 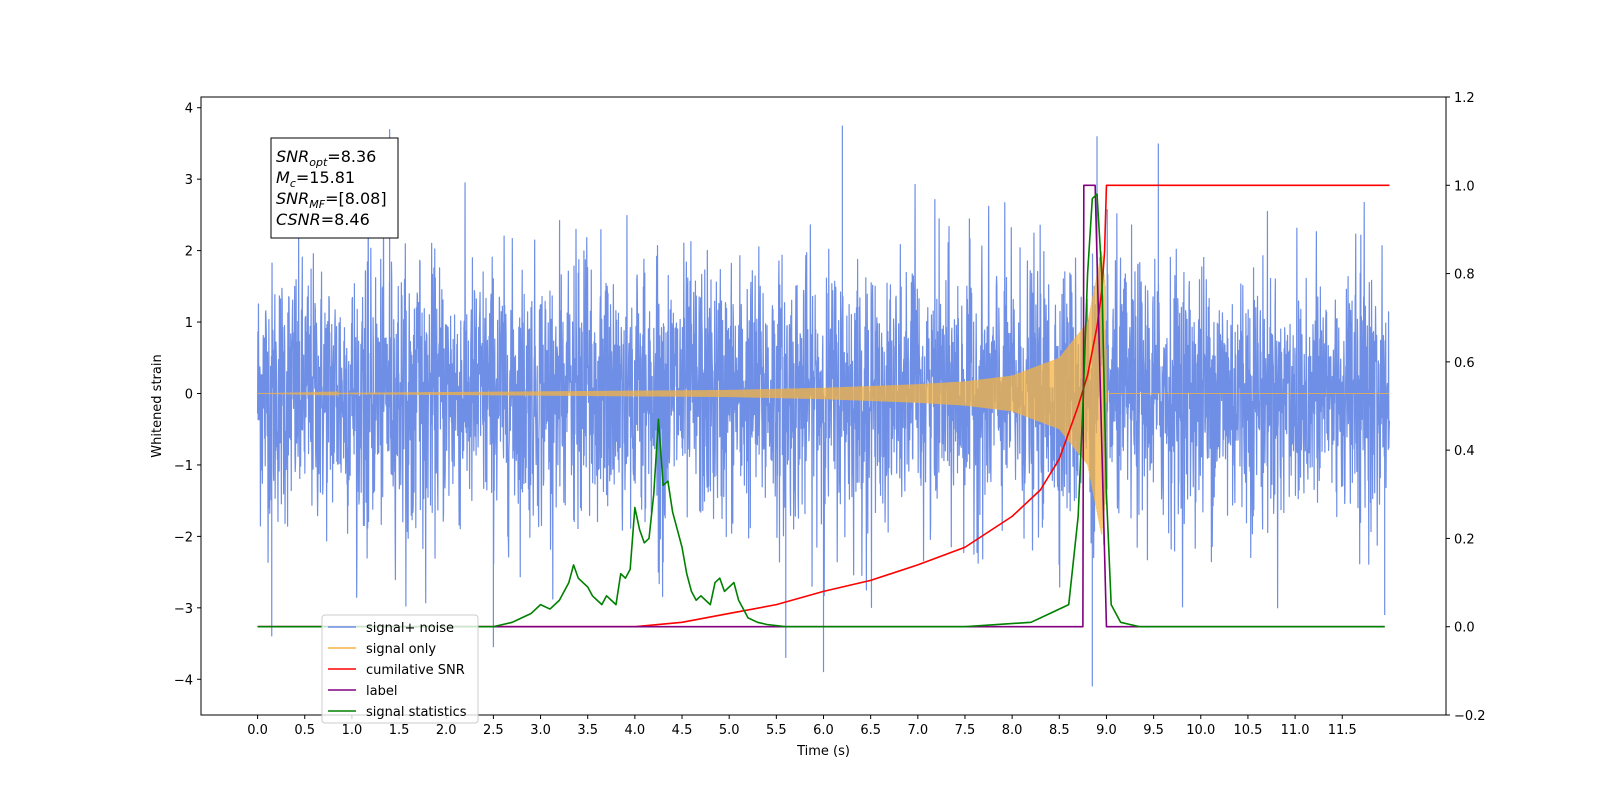 What do you see at coordinates (415, 670) in the screenshot?
I see `legend-label: cumilative SNR` at bounding box center [415, 670].